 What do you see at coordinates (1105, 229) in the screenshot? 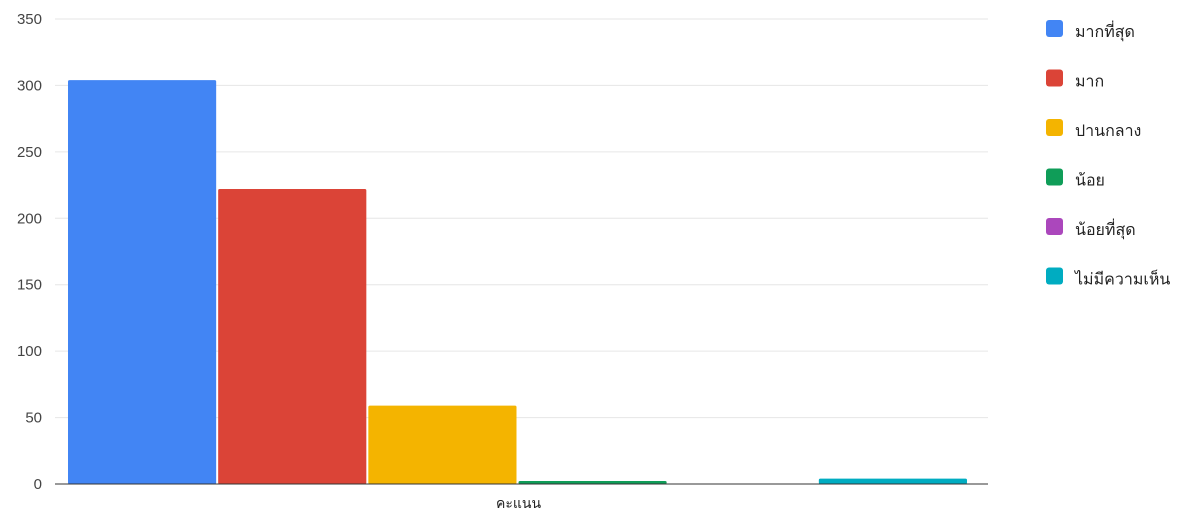
I see `legend-label: น้อยที่สุด` at bounding box center [1105, 229].